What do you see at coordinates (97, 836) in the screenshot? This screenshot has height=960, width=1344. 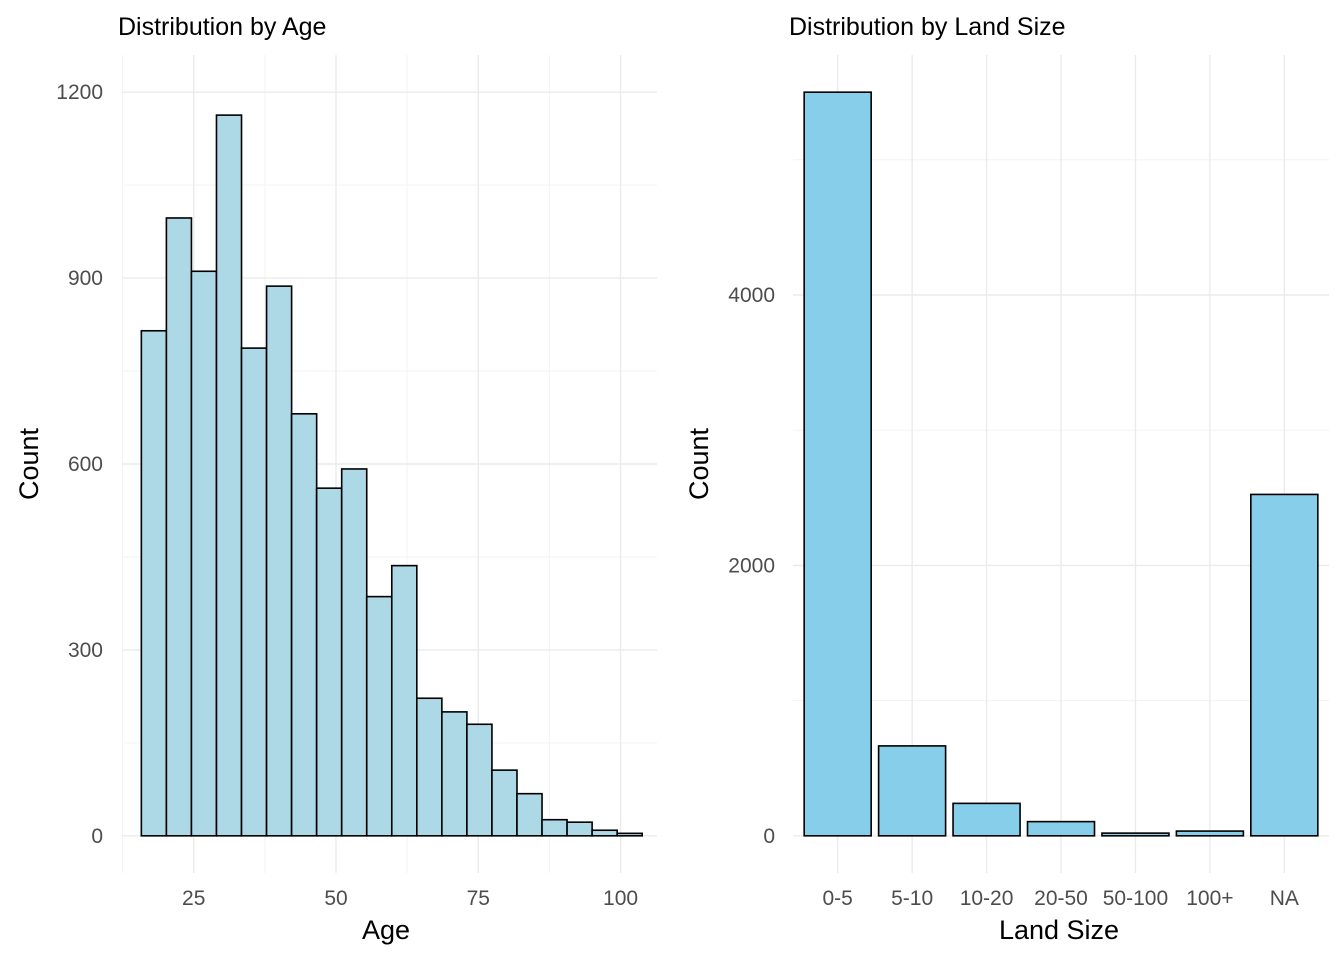 I see `age-y-tick-label: 0` at bounding box center [97, 836].